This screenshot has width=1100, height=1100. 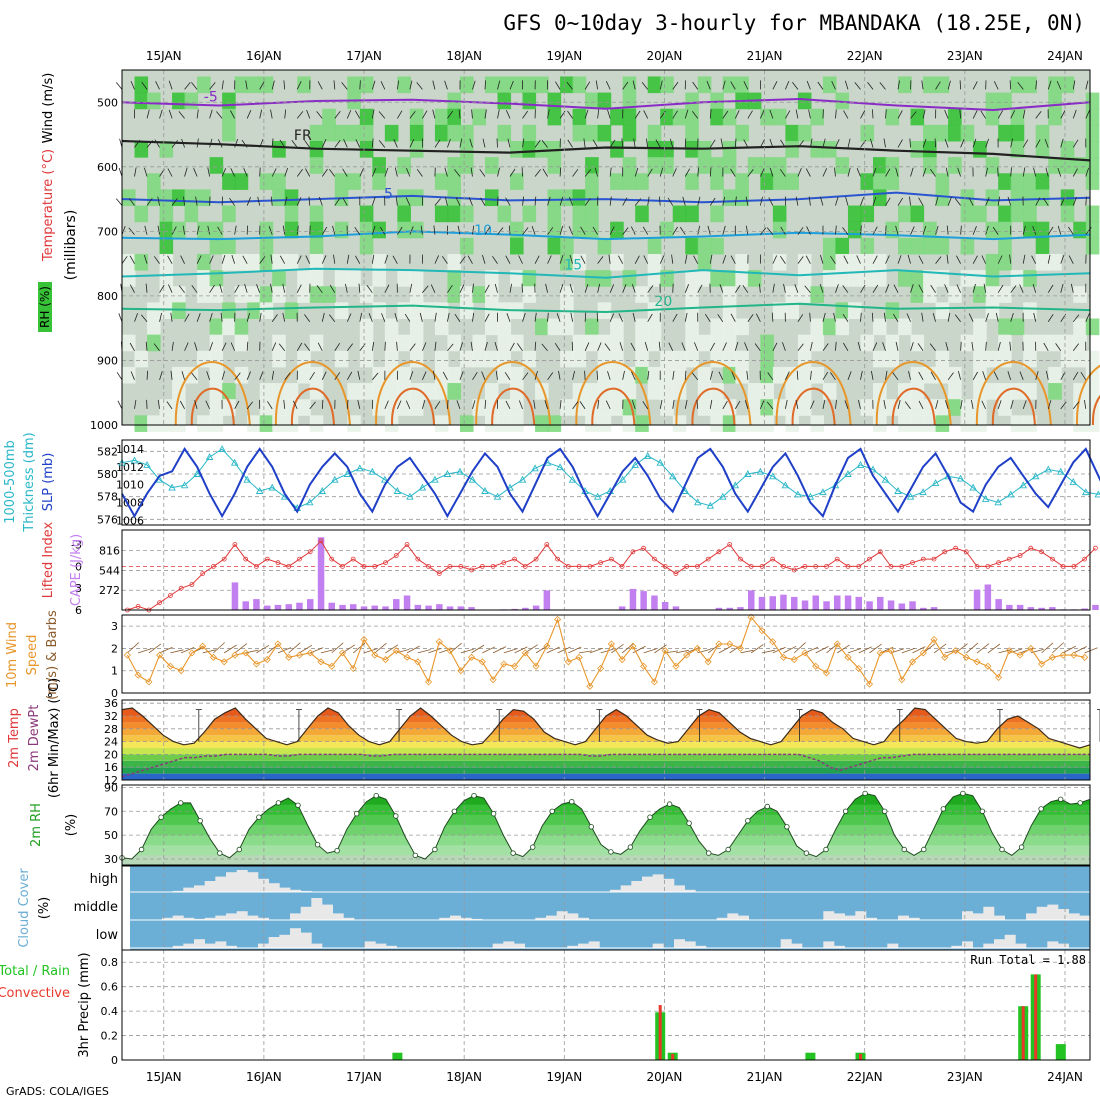 I want to click on date-tick-label: 21JAN, so click(x=765, y=1077).